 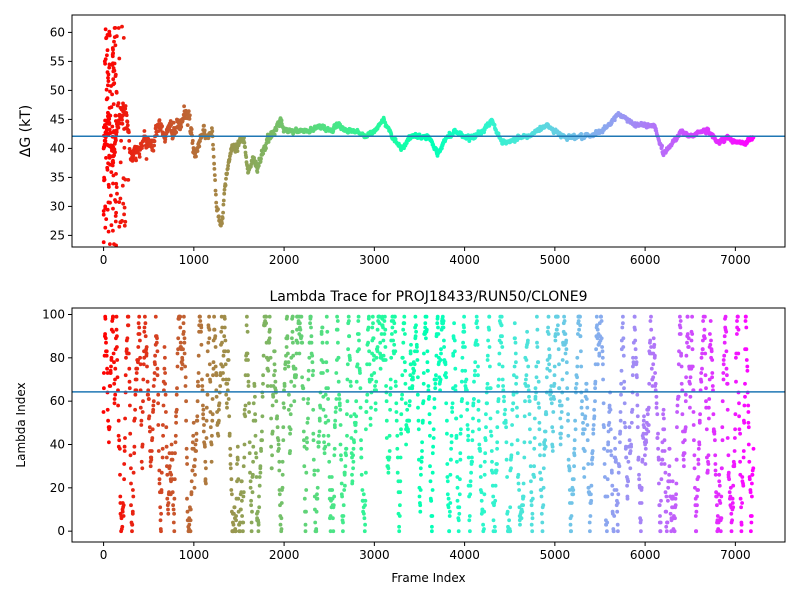 I want to click on x-tick-label: 2000, so click(x=284, y=555).